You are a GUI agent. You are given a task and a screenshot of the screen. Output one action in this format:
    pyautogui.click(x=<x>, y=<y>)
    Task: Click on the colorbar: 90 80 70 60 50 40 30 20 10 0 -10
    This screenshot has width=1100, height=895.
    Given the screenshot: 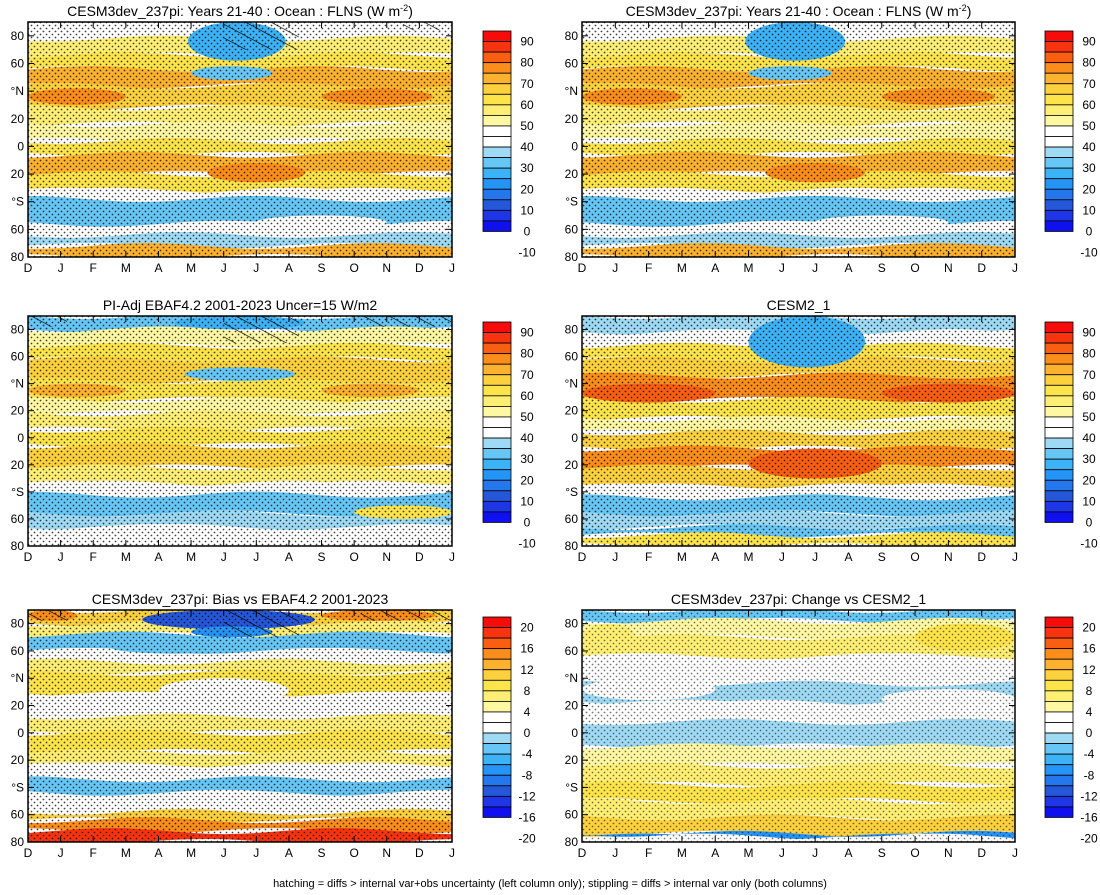 What is the action you would take?
    pyautogui.click(x=509, y=145)
    